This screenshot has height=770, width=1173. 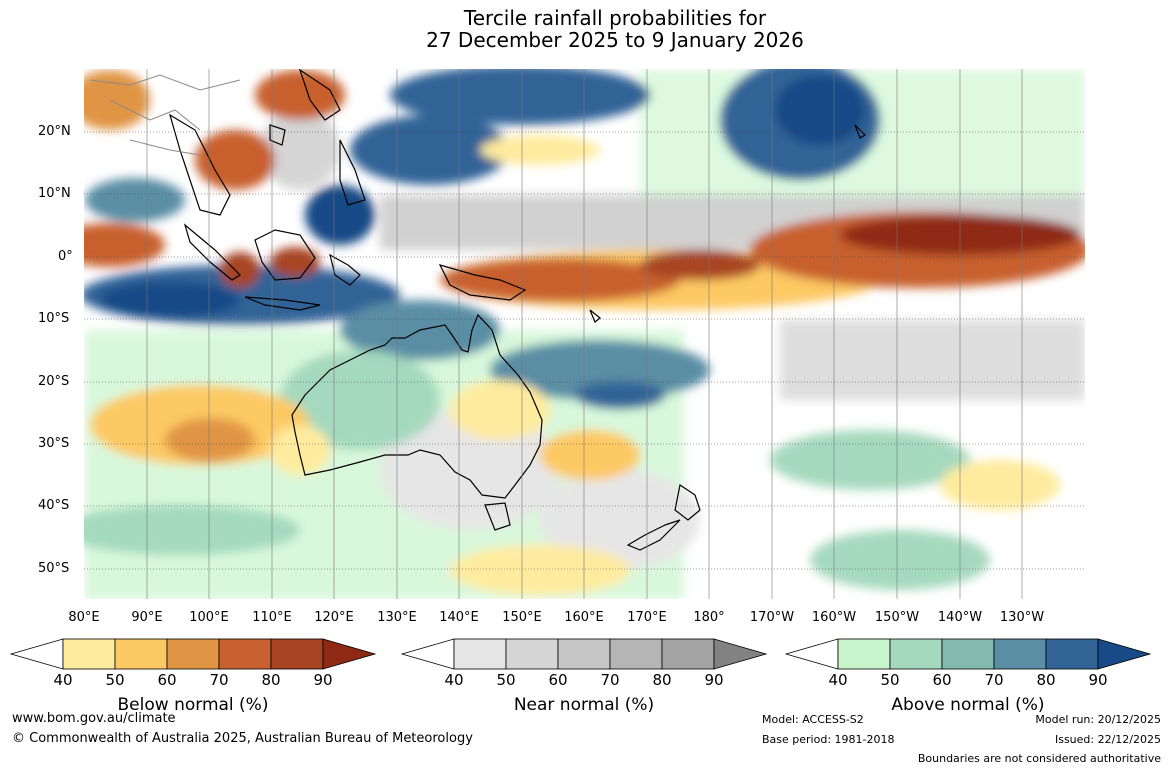 I want to click on colorbar-below-normal, so click(x=193, y=654).